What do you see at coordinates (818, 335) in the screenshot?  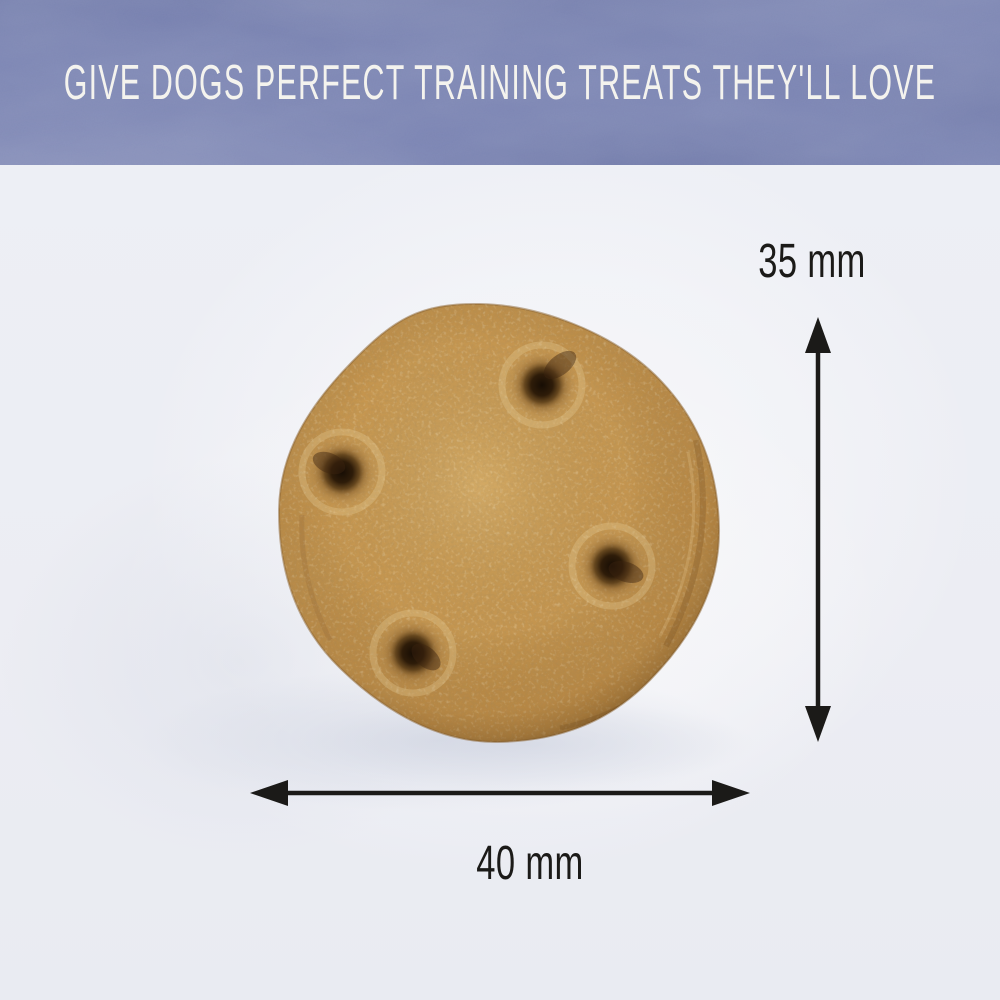 I see `arrowhead-up-icon` at bounding box center [818, 335].